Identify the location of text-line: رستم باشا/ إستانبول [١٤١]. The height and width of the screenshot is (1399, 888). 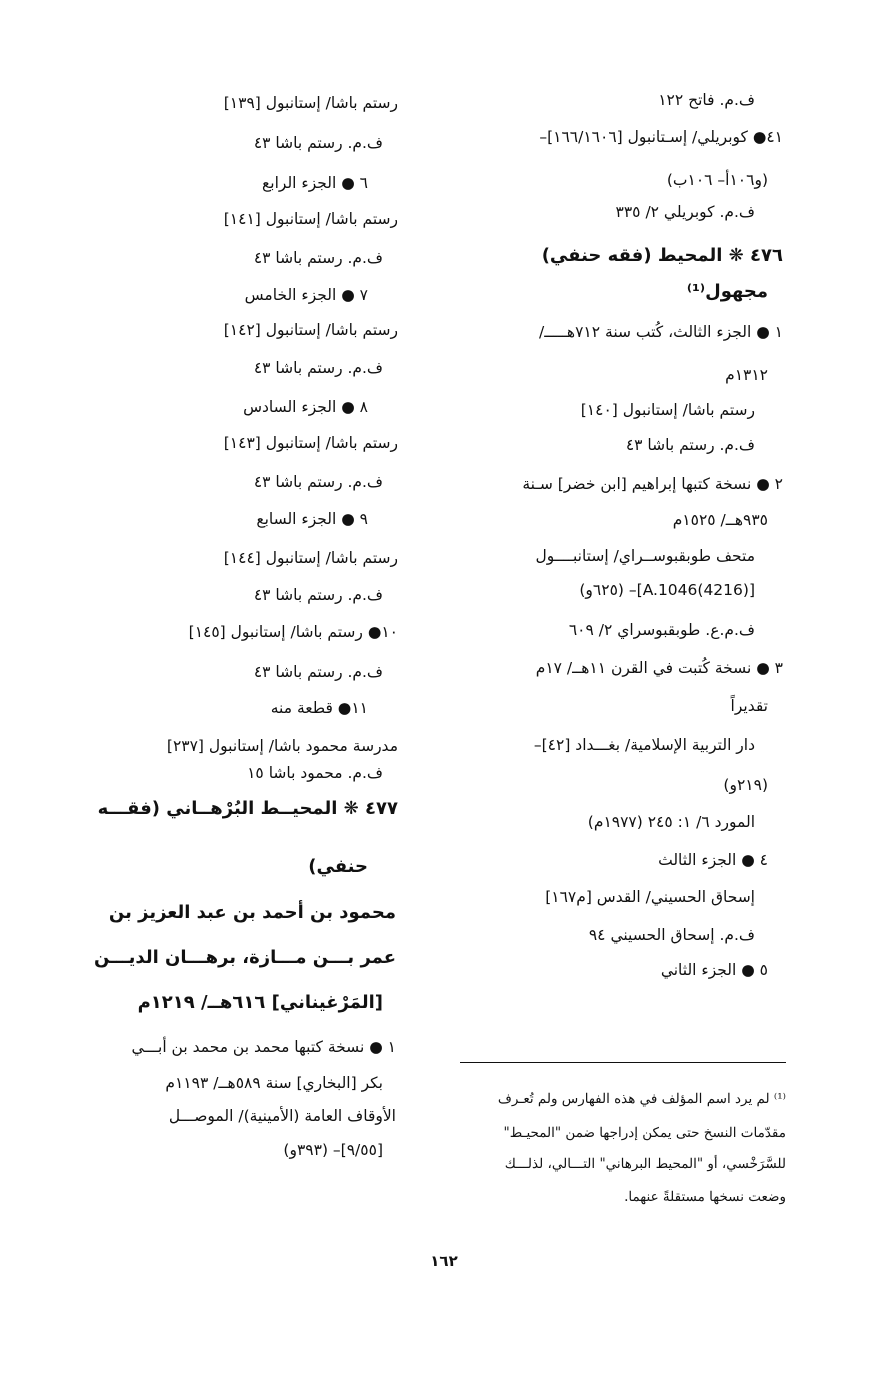
(310, 219).